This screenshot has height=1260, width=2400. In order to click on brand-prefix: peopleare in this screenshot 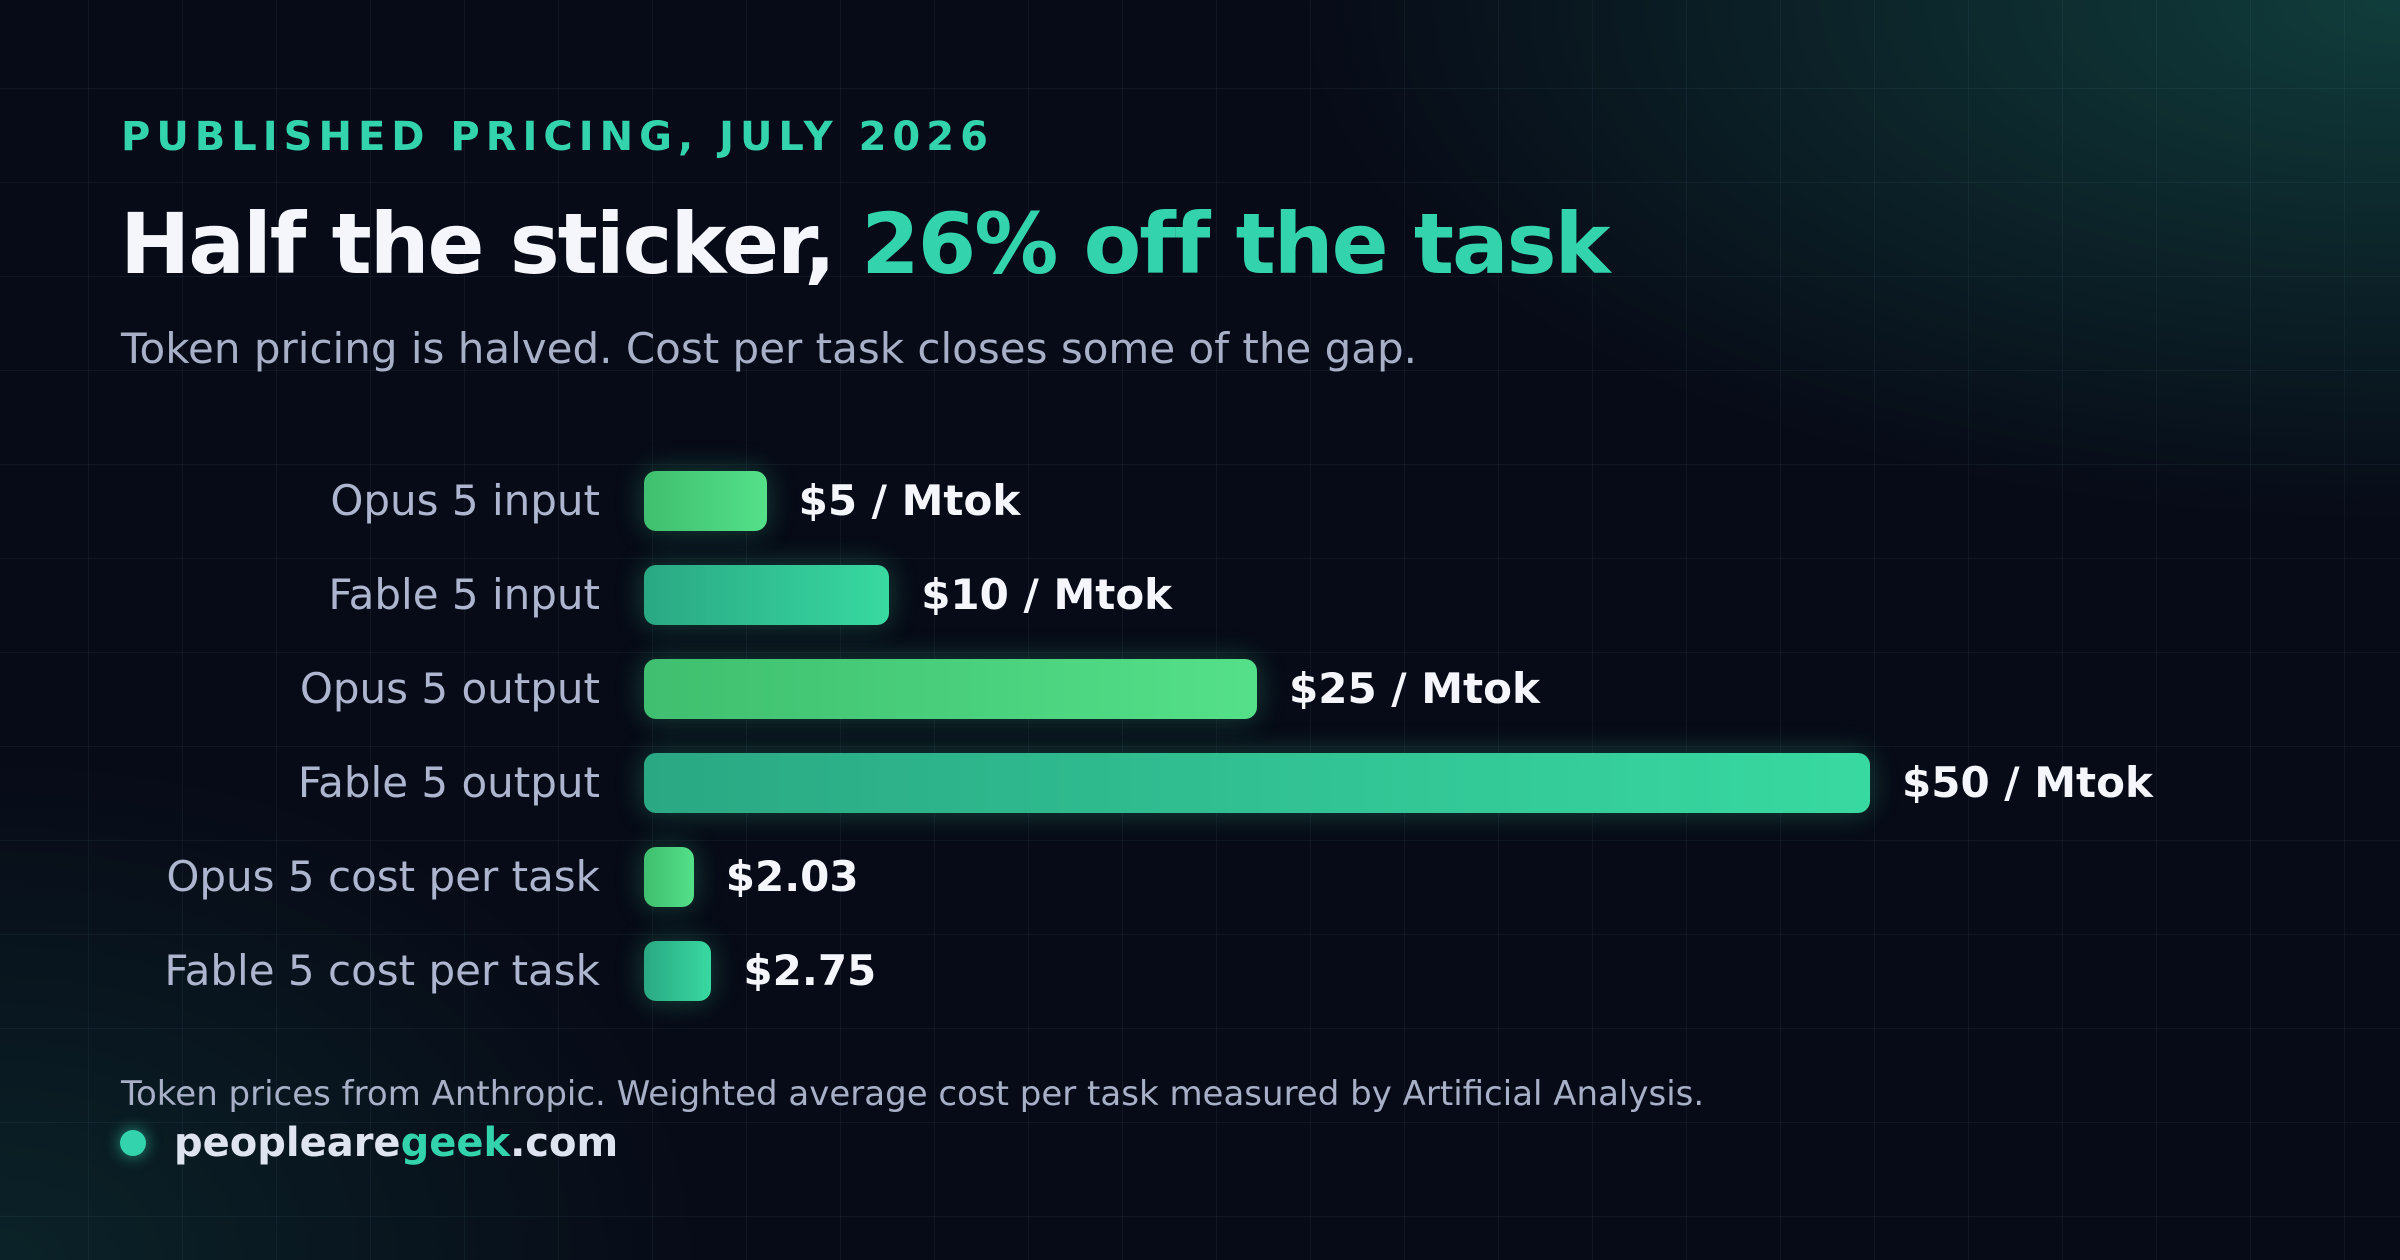, I will do `click(287, 1143)`.